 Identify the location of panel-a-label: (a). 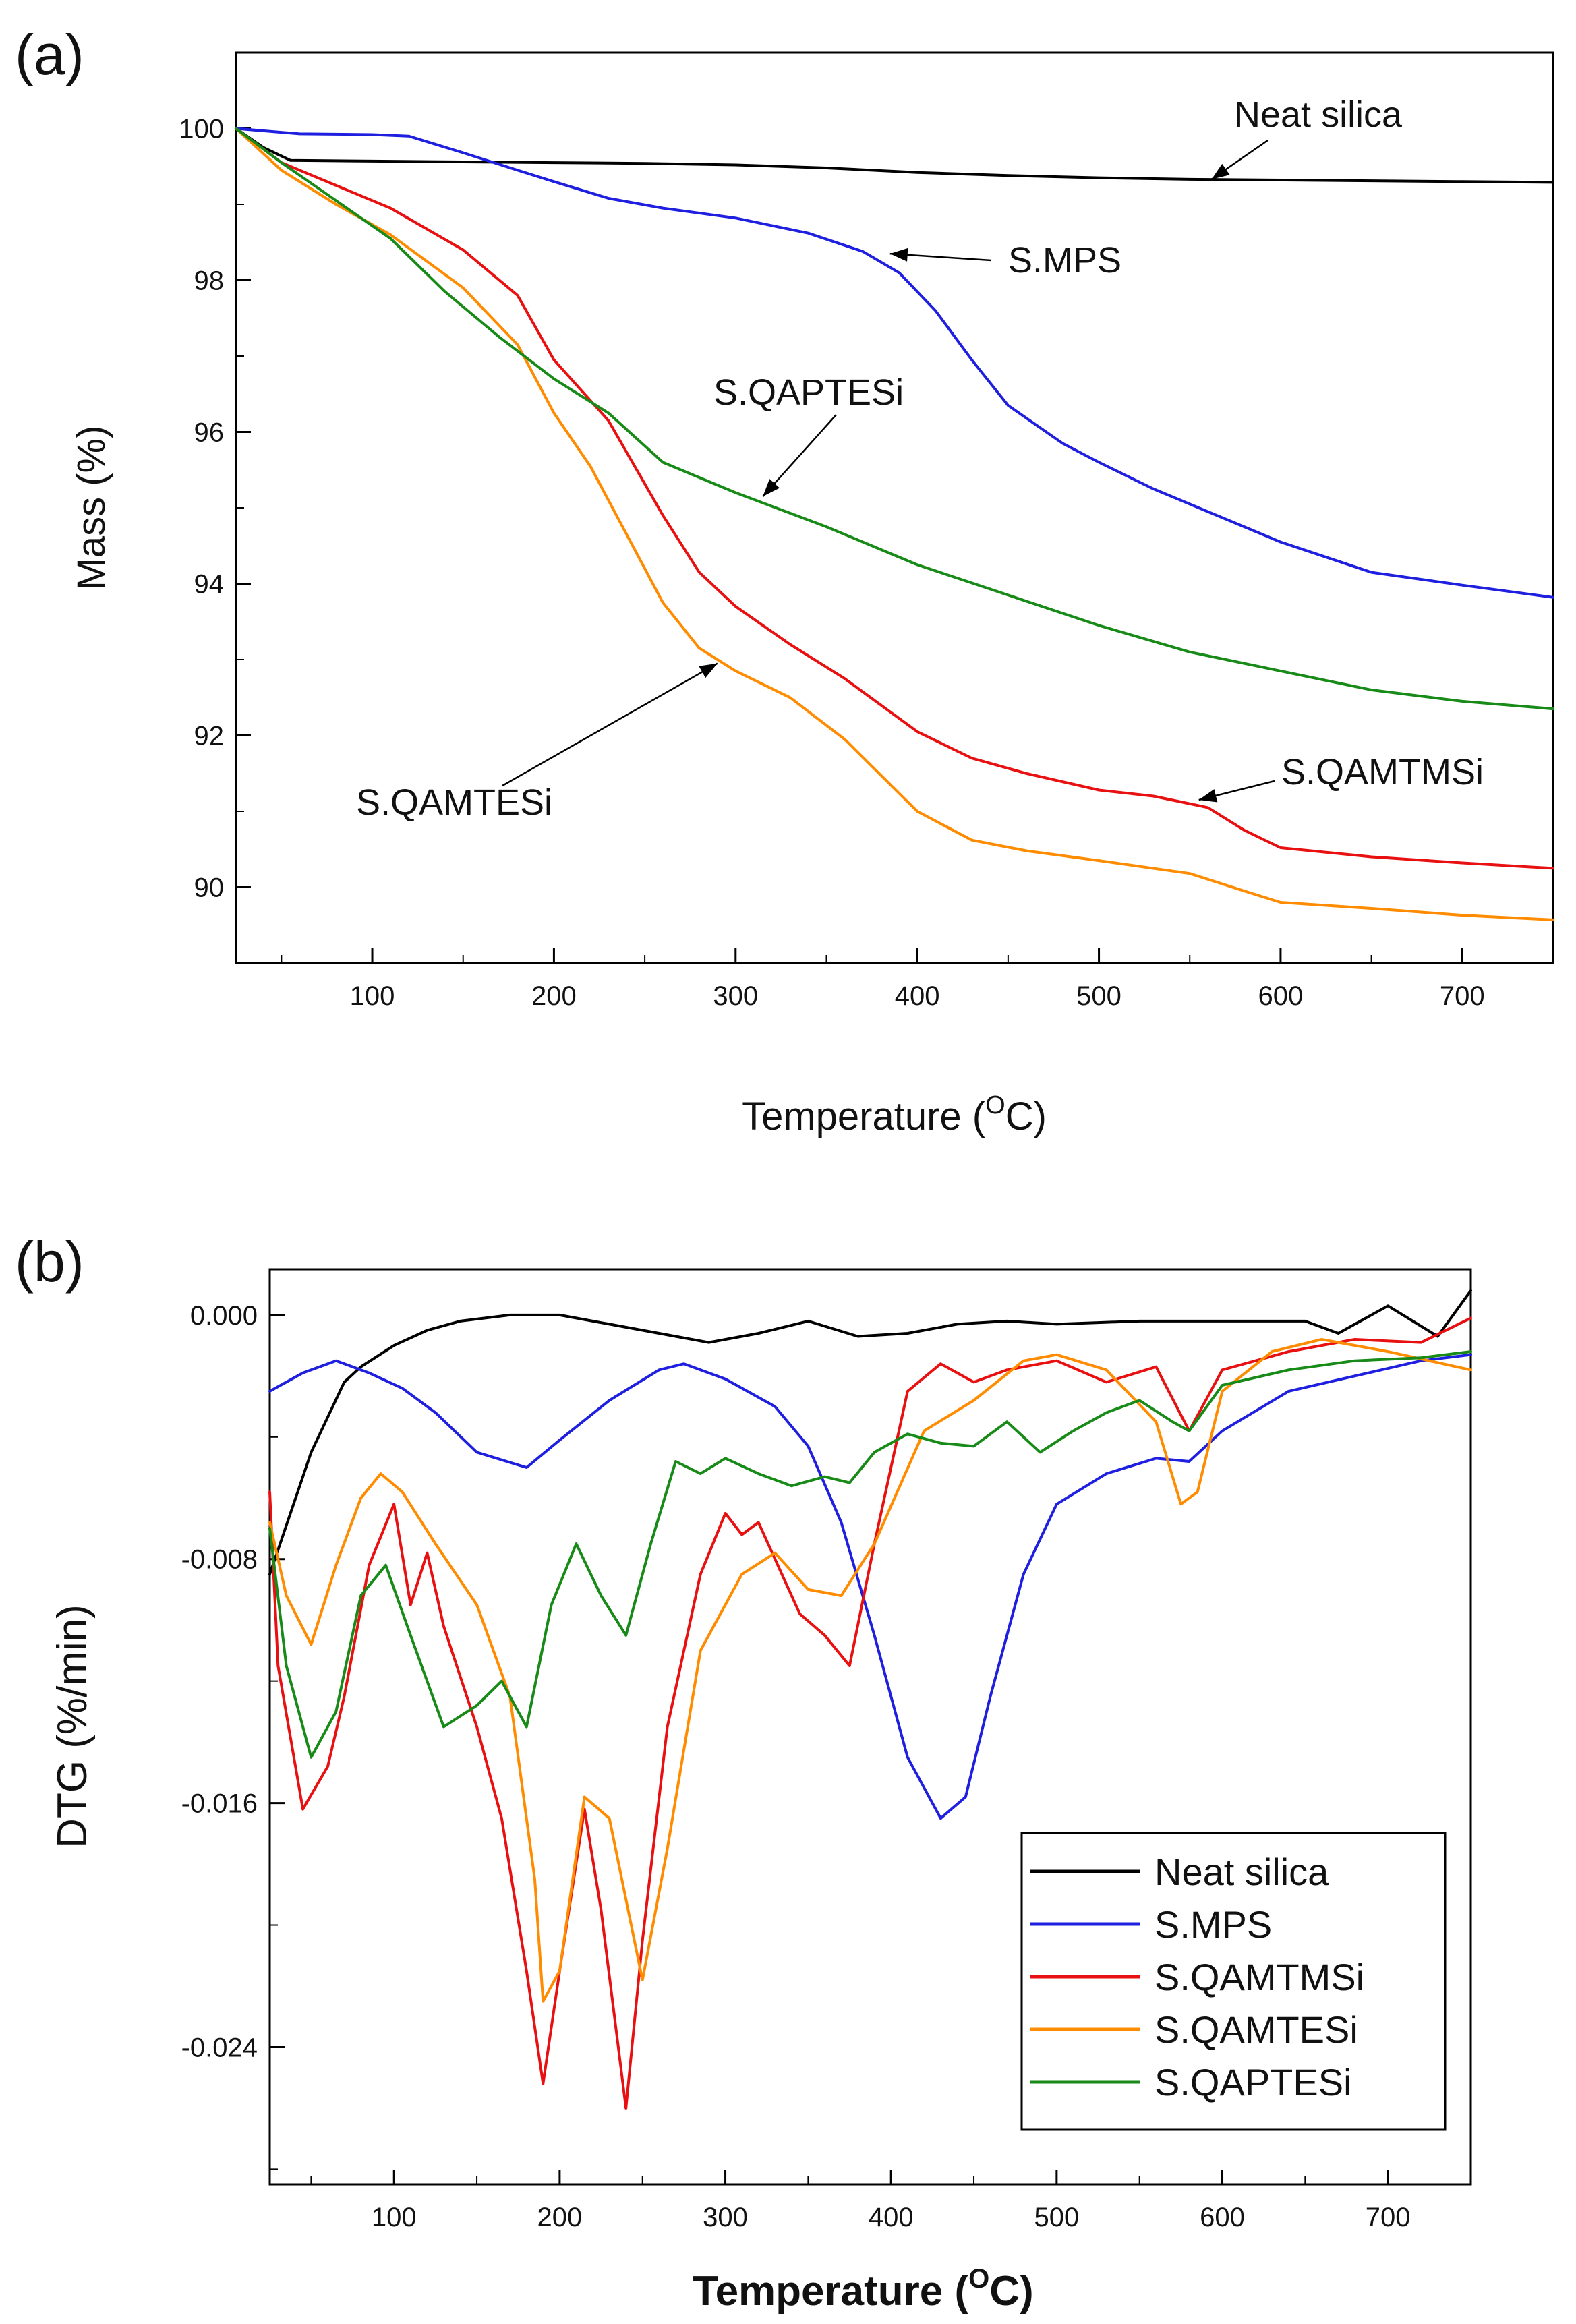
(49, 54).